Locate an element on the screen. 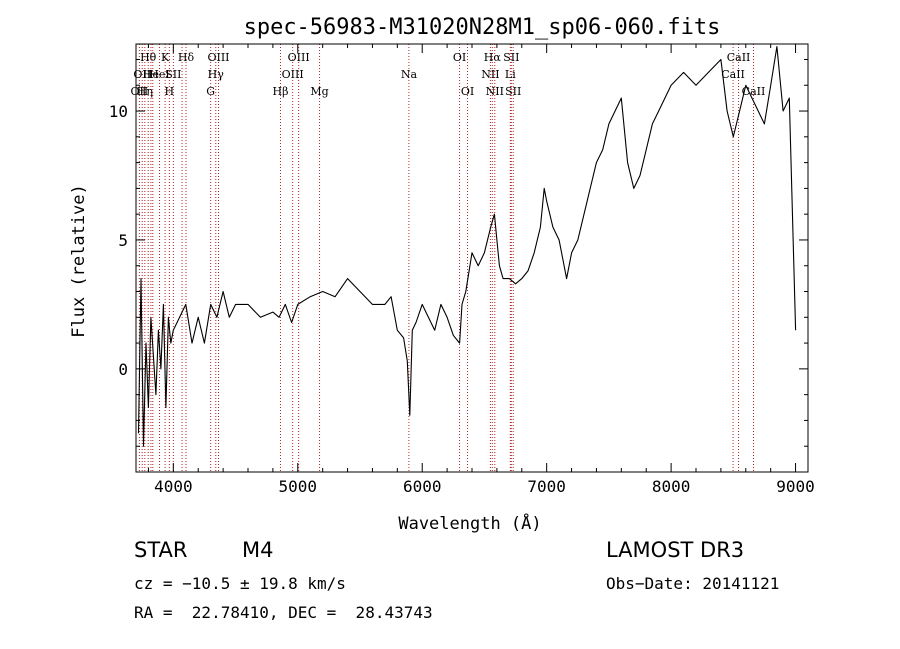 The image size is (900, 649). line-label: HeI is located at coordinates (159, 74).